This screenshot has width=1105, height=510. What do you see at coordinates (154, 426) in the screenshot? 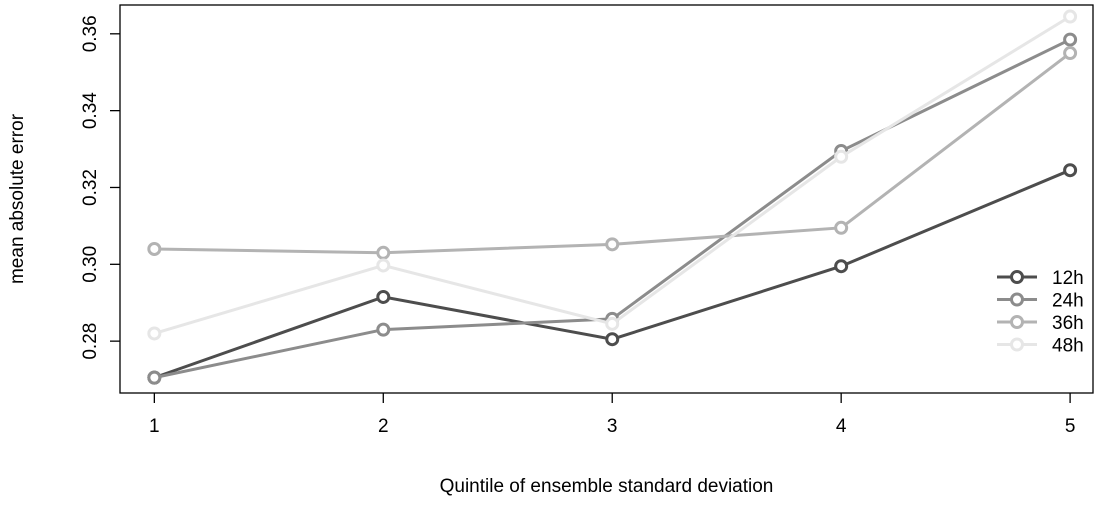
I see `x-tick-label: 1` at bounding box center [154, 426].